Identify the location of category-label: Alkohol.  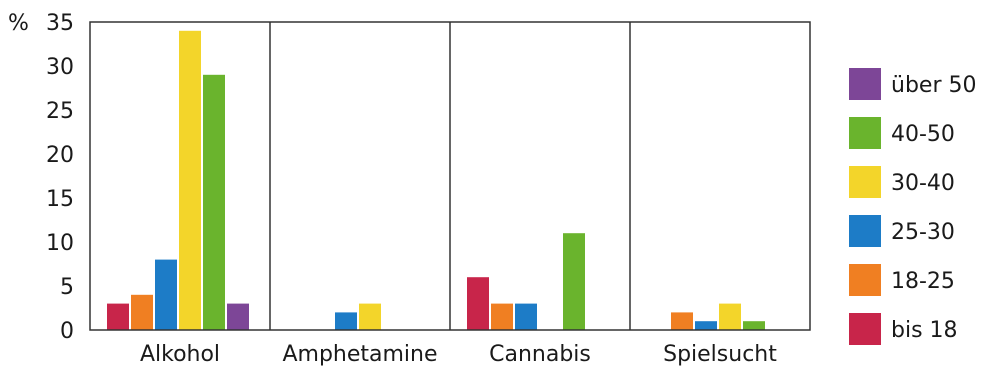
(180, 354).